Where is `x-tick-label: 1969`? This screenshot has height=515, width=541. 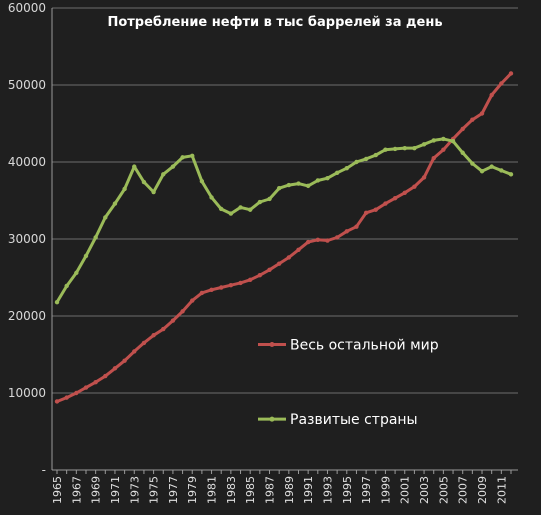 x-tick-label: 1969 is located at coordinates (96, 490).